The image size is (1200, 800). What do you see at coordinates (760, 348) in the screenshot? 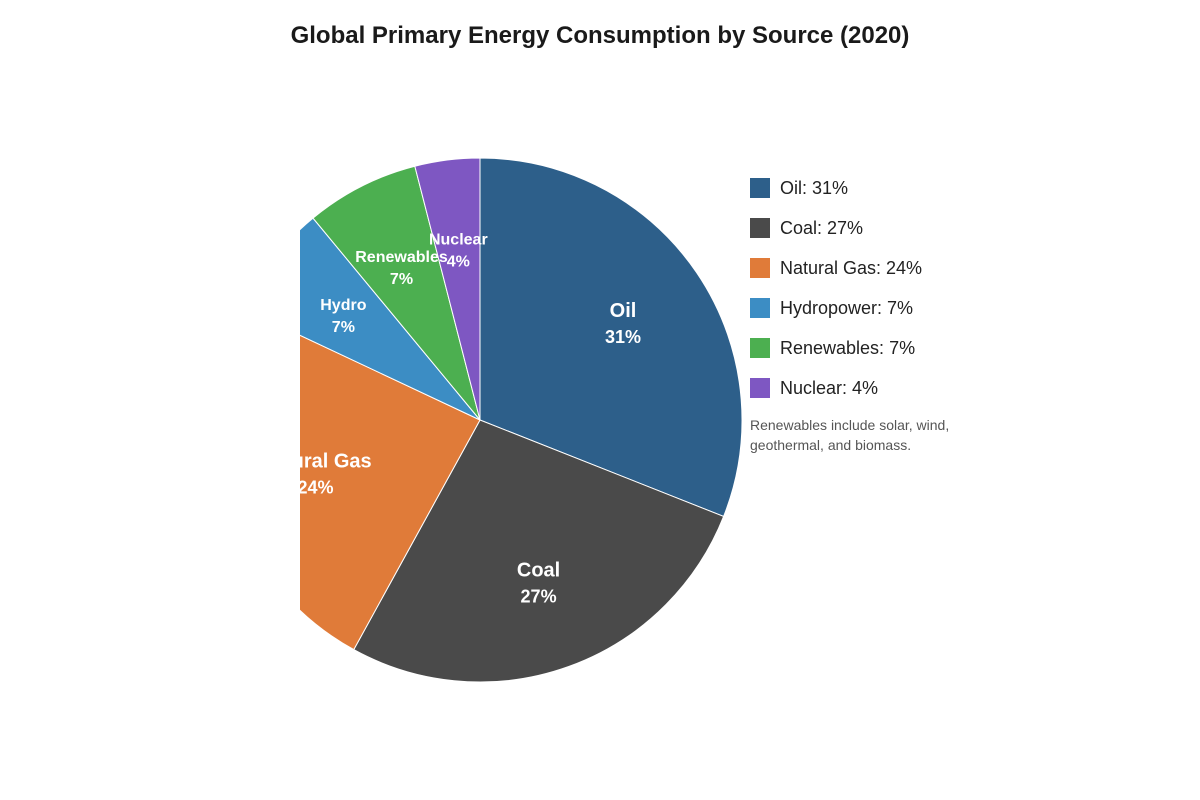
I see `legend-swatch-renewables` at bounding box center [760, 348].